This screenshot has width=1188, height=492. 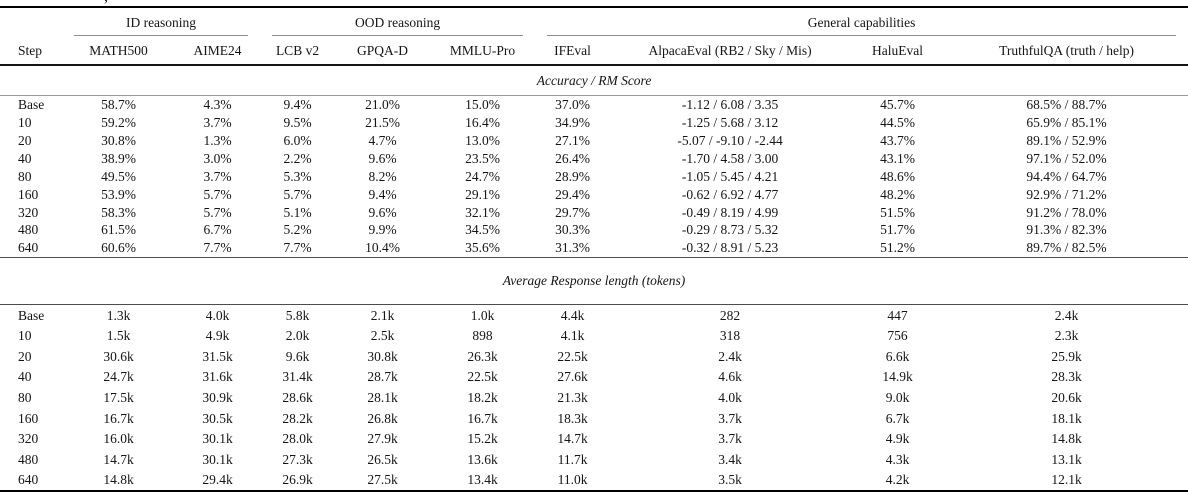 I want to click on section-title-accuracy: Accuracy / RM Score, so click(x=594, y=80).